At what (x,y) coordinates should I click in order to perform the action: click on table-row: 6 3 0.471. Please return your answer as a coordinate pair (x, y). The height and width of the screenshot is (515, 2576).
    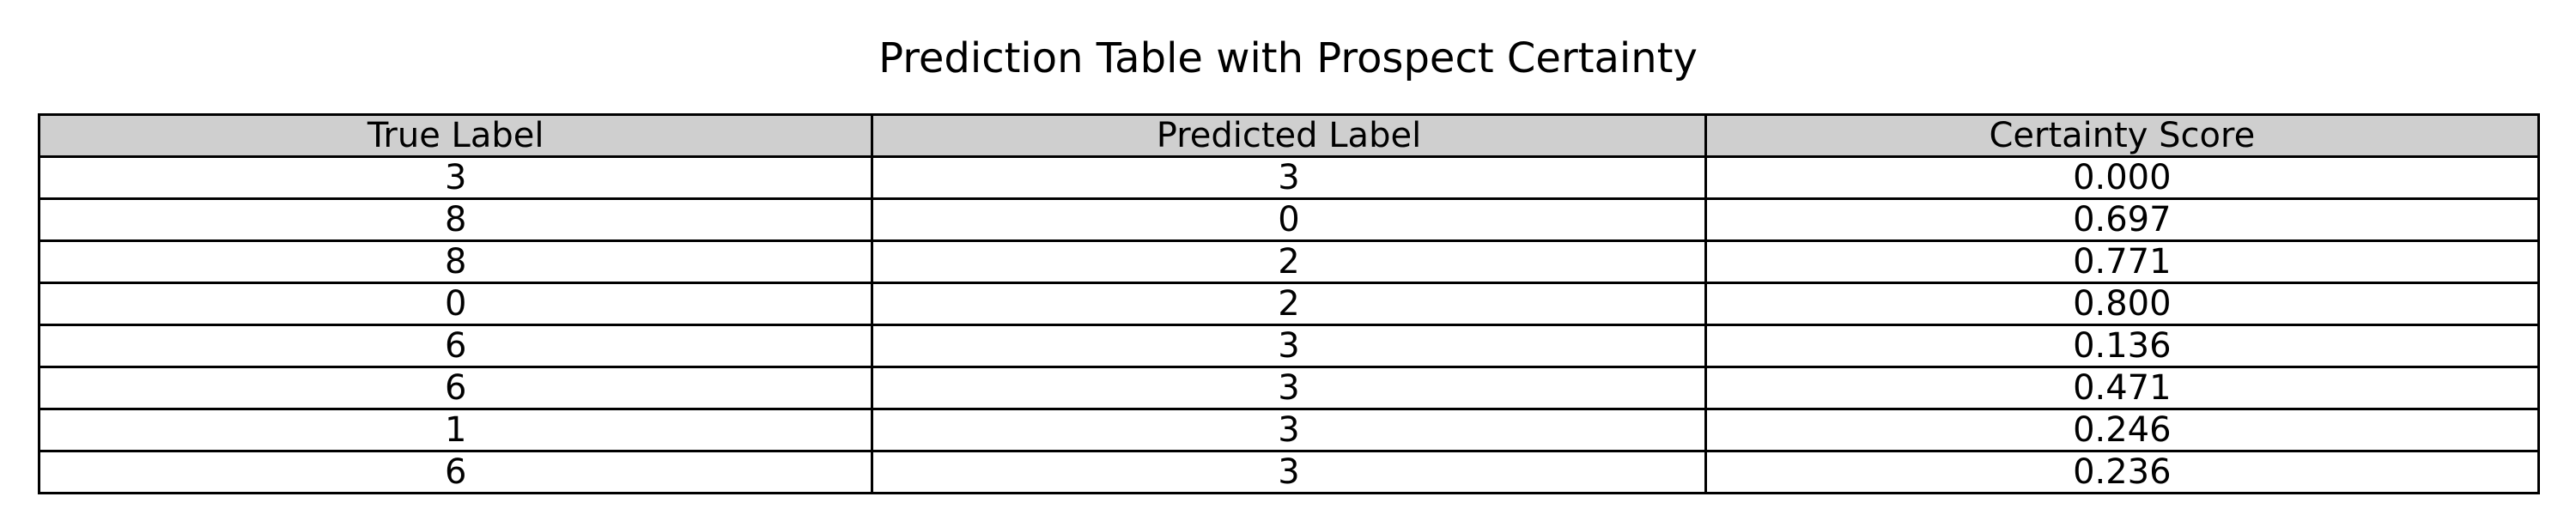
    Looking at the image, I should click on (1289, 388).